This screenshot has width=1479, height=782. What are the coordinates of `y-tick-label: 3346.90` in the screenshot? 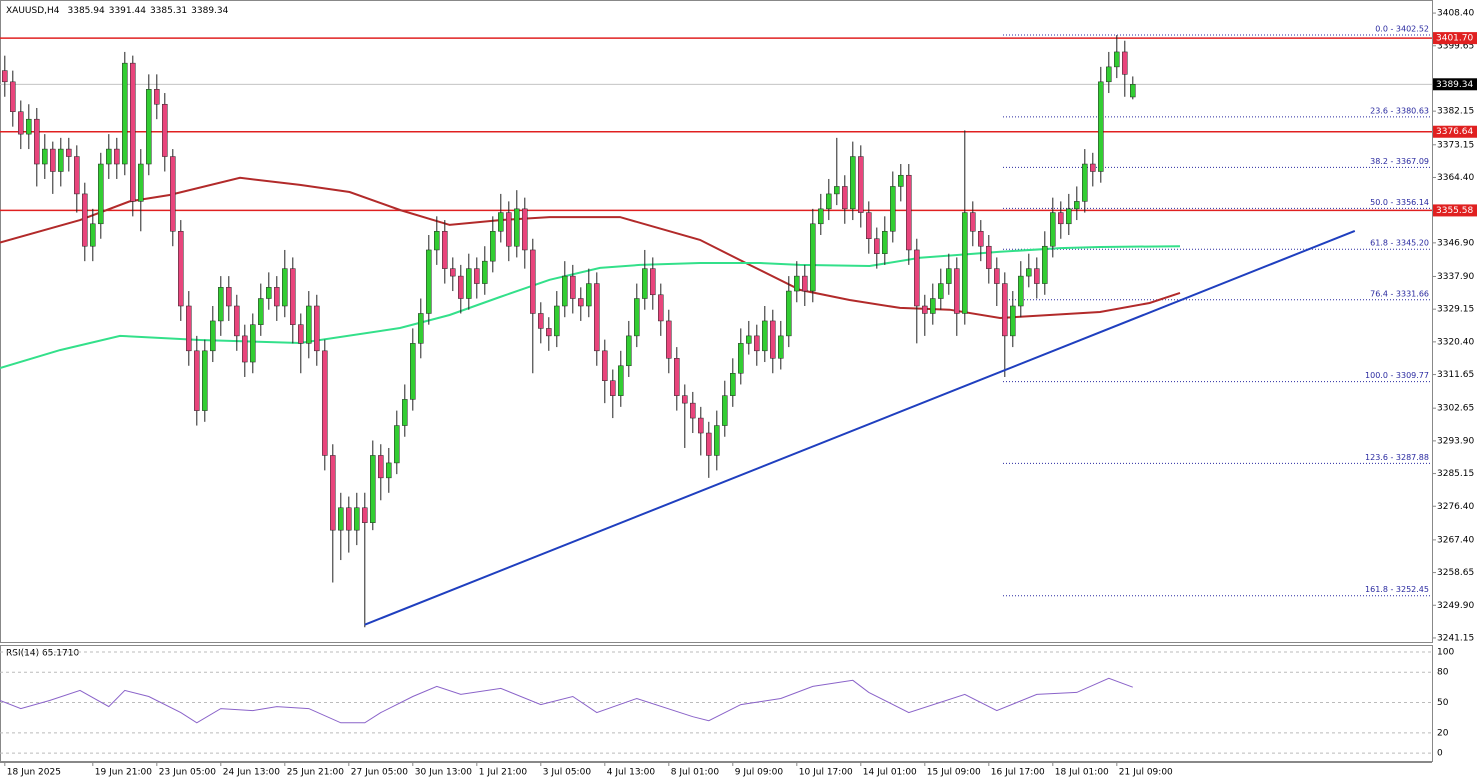 It's located at (1455, 243).